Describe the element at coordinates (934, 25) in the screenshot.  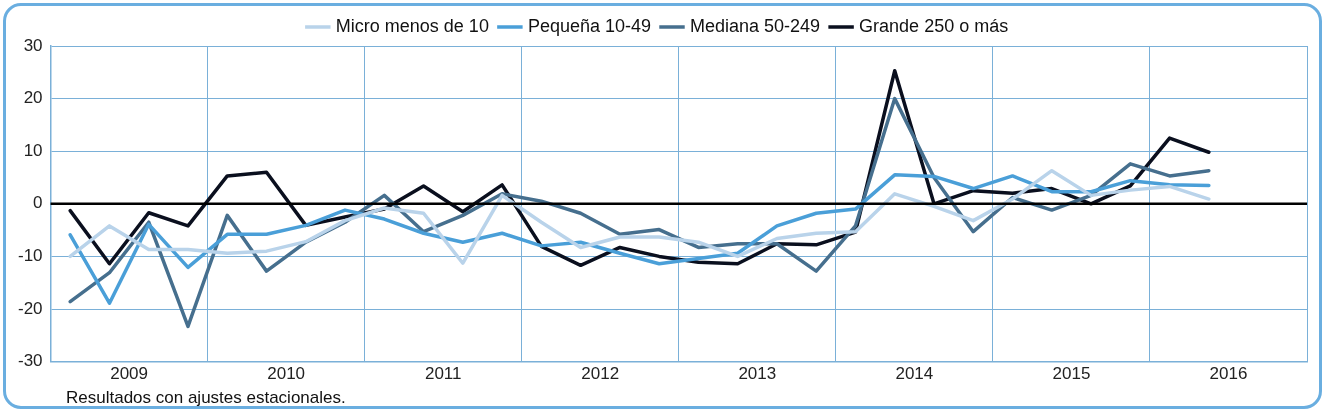
I see `legend-label: Grande 250 o más` at that location.